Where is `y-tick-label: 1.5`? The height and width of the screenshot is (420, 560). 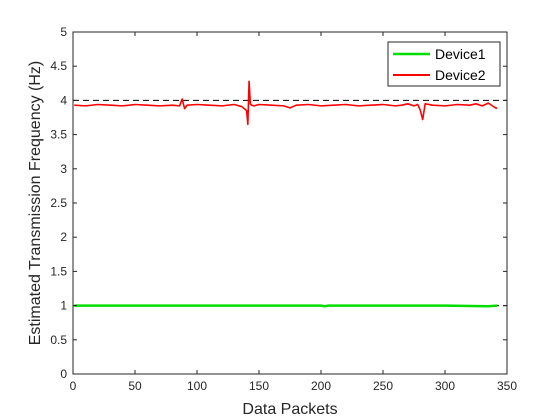 y-tick-label: 1.5 is located at coordinates (58, 271).